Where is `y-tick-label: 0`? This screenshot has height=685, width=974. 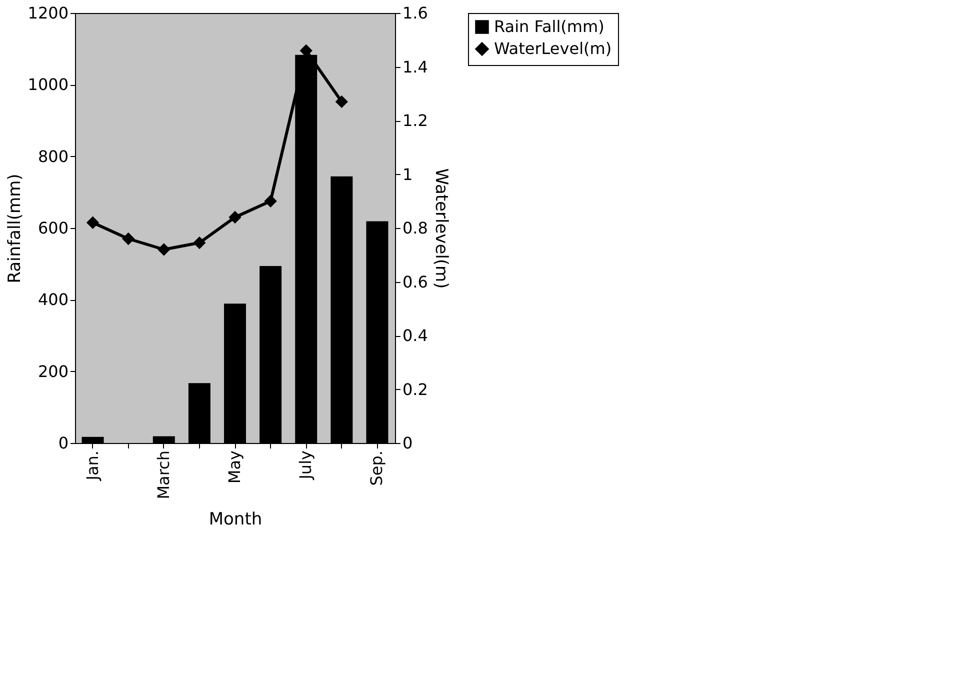
y-tick-label: 0 is located at coordinates (63, 443).